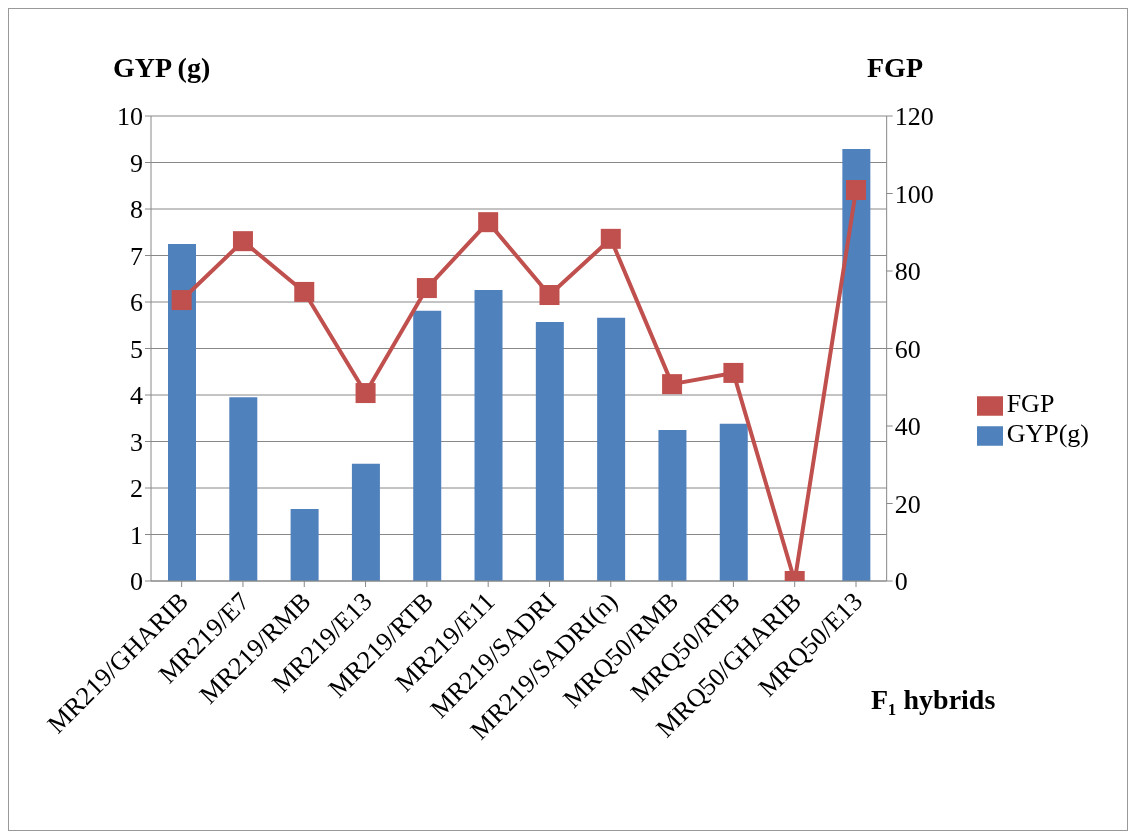  Describe the element at coordinates (907, 504) in the screenshot. I see `y2-tick-label: 20` at that location.